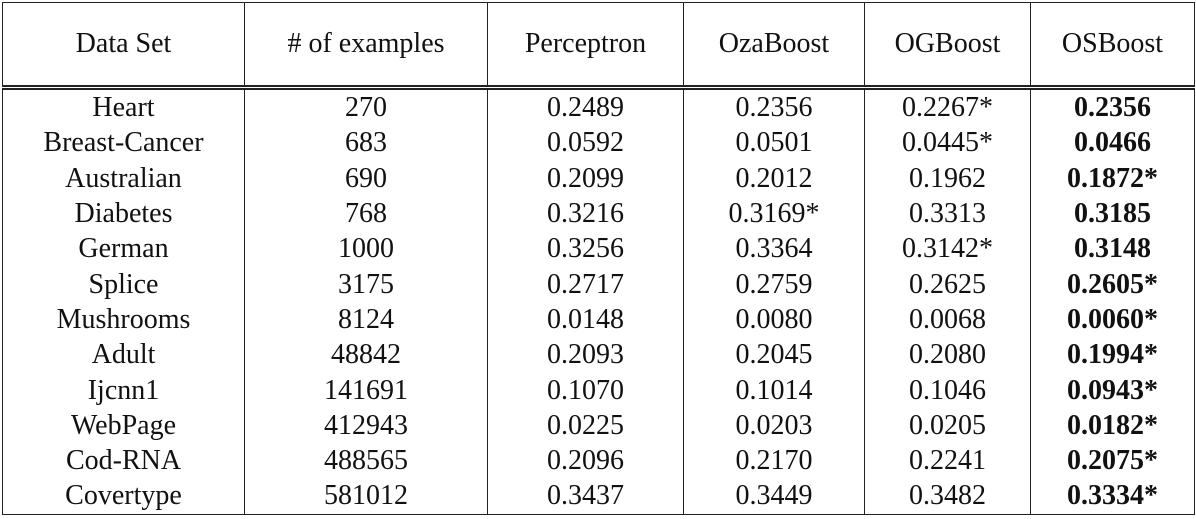 Image resolution: width=1196 pixels, height=519 pixels. Describe the element at coordinates (123, 46) in the screenshot. I see `header-cell: Data Set` at that location.